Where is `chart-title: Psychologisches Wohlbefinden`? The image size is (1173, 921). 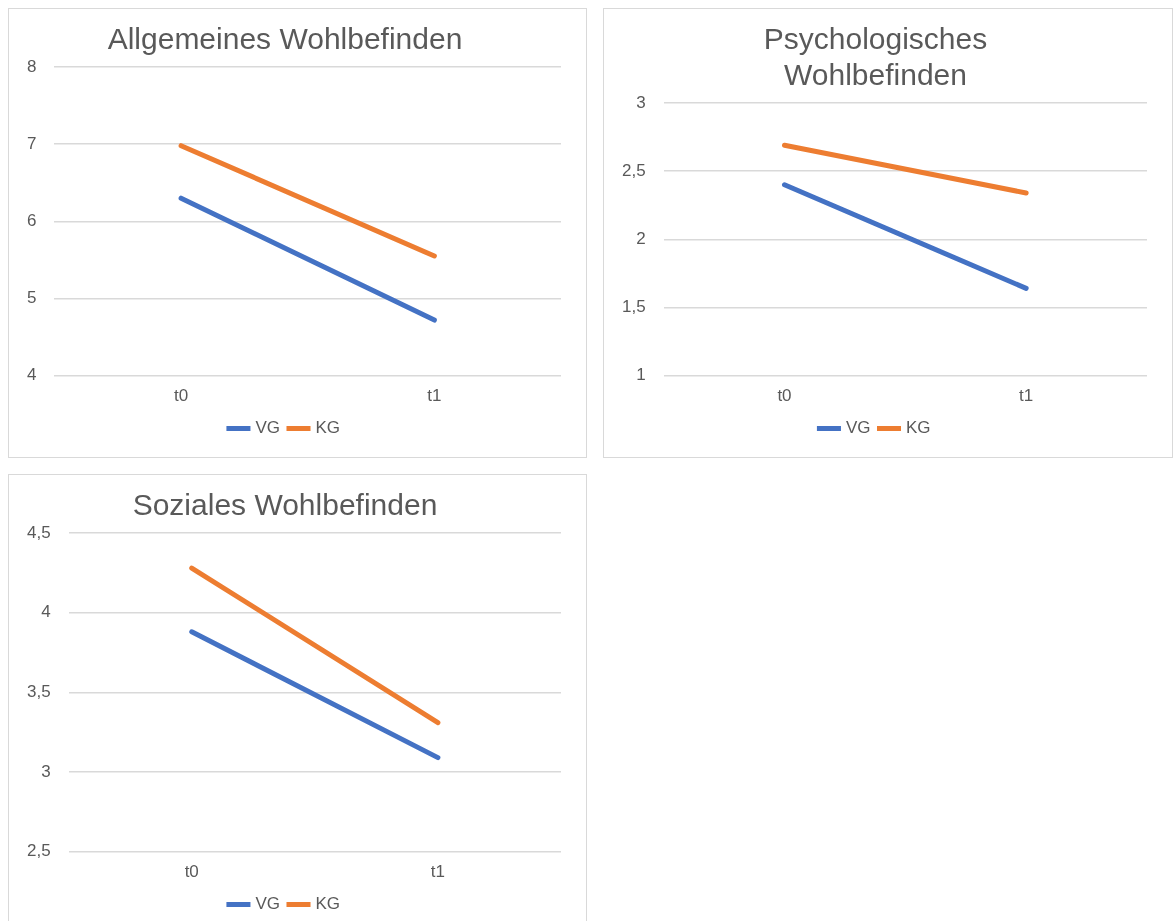 chart-title: Psychologisches Wohlbefinden is located at coordinates (875, 57).